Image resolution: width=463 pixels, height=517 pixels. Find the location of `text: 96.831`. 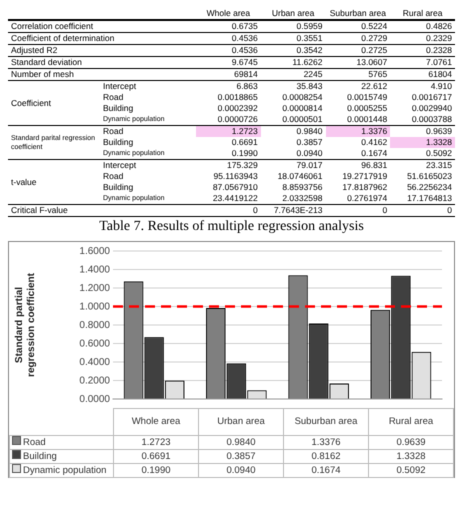

text: 96.831 is located at coordinates (374, 165).